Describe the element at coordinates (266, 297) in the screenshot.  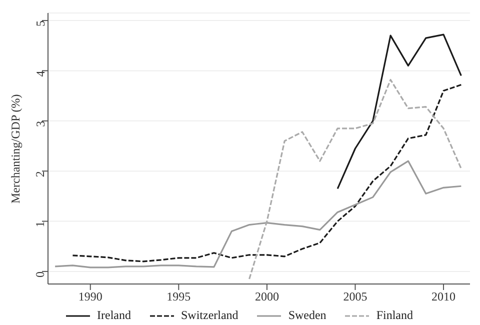
I see `x-tick-label: 2000` at that location.